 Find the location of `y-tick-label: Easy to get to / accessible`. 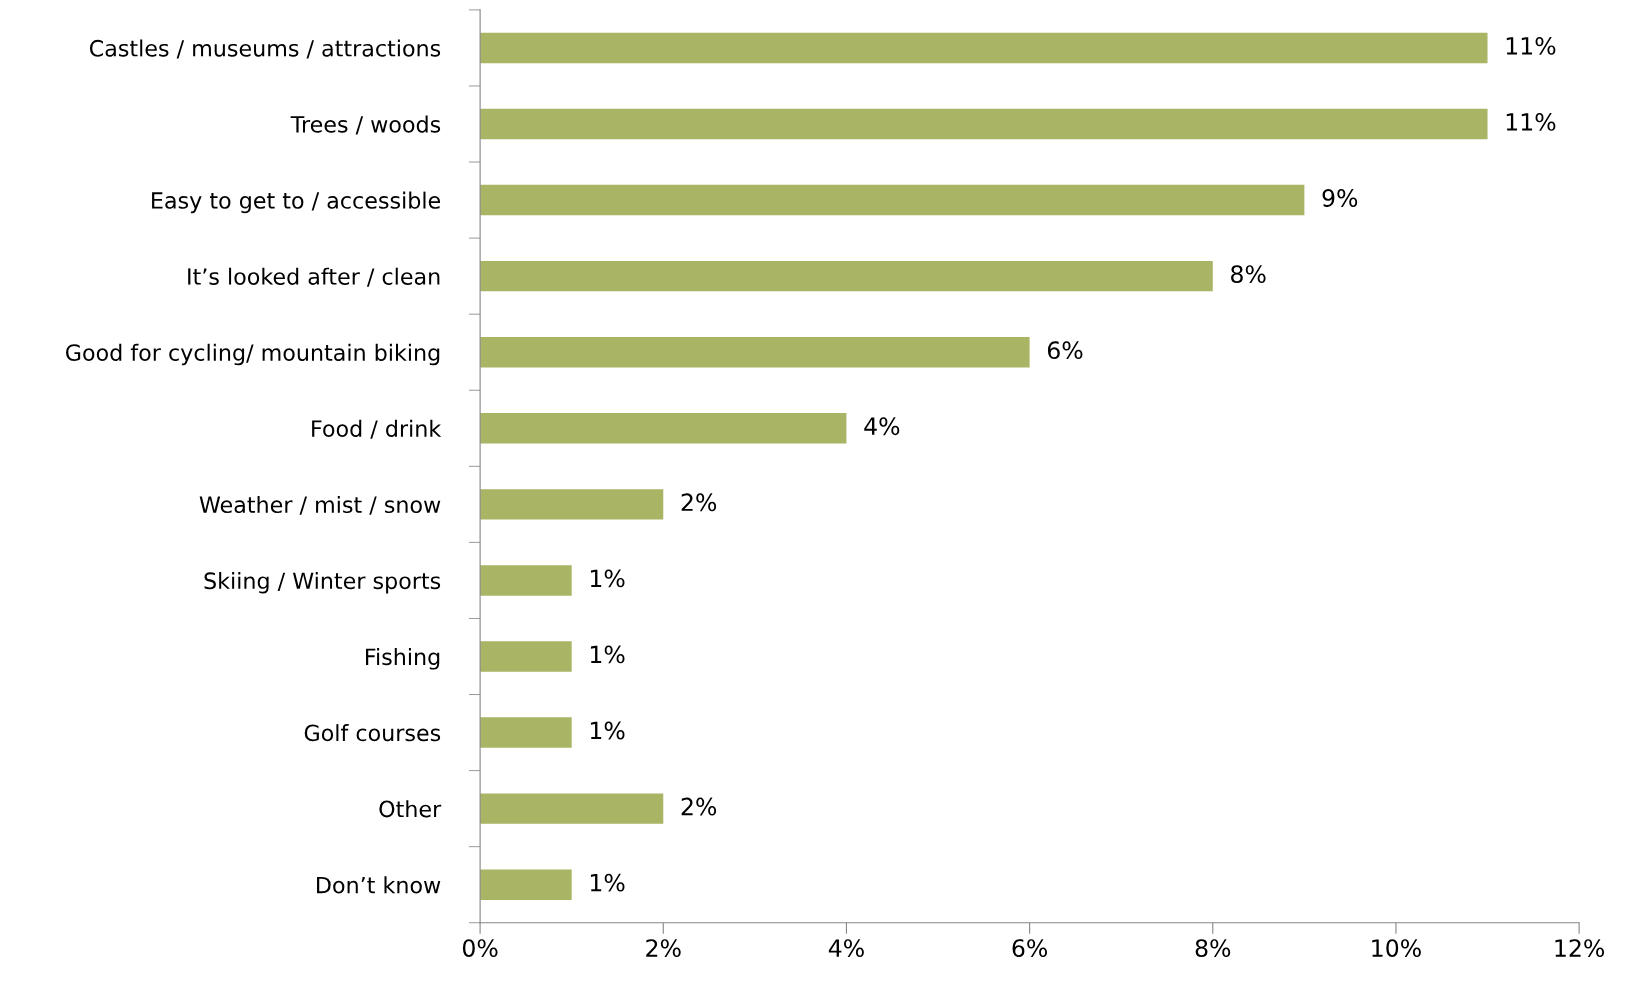

y-tick-label: Easy to get to / accessible is located at coordinates (296, 202).